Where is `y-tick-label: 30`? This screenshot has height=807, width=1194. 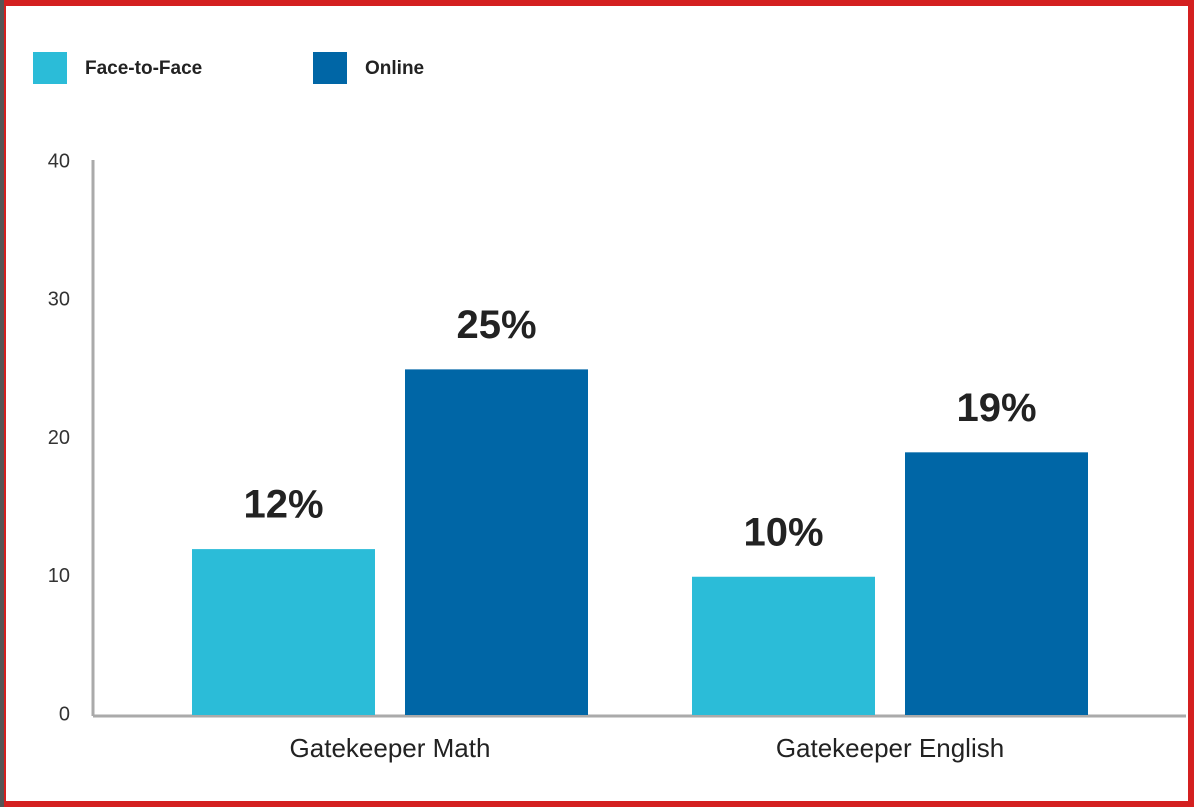 y-tick-label: 30 is located at coordinates (59, 300).